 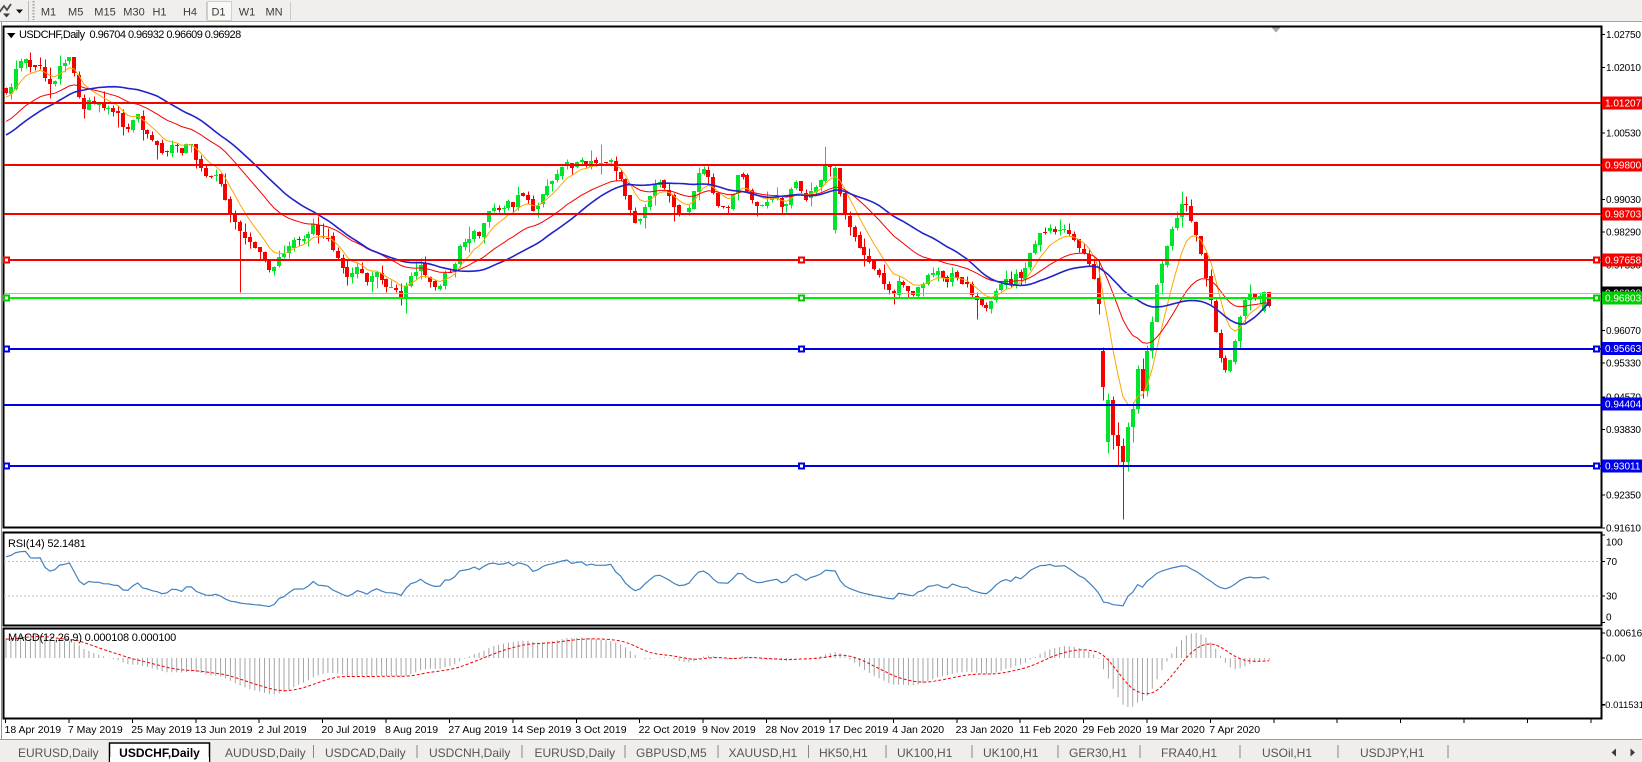 I want to click on svg-text: 22 Oct 2019, so click(x=667, y=730).